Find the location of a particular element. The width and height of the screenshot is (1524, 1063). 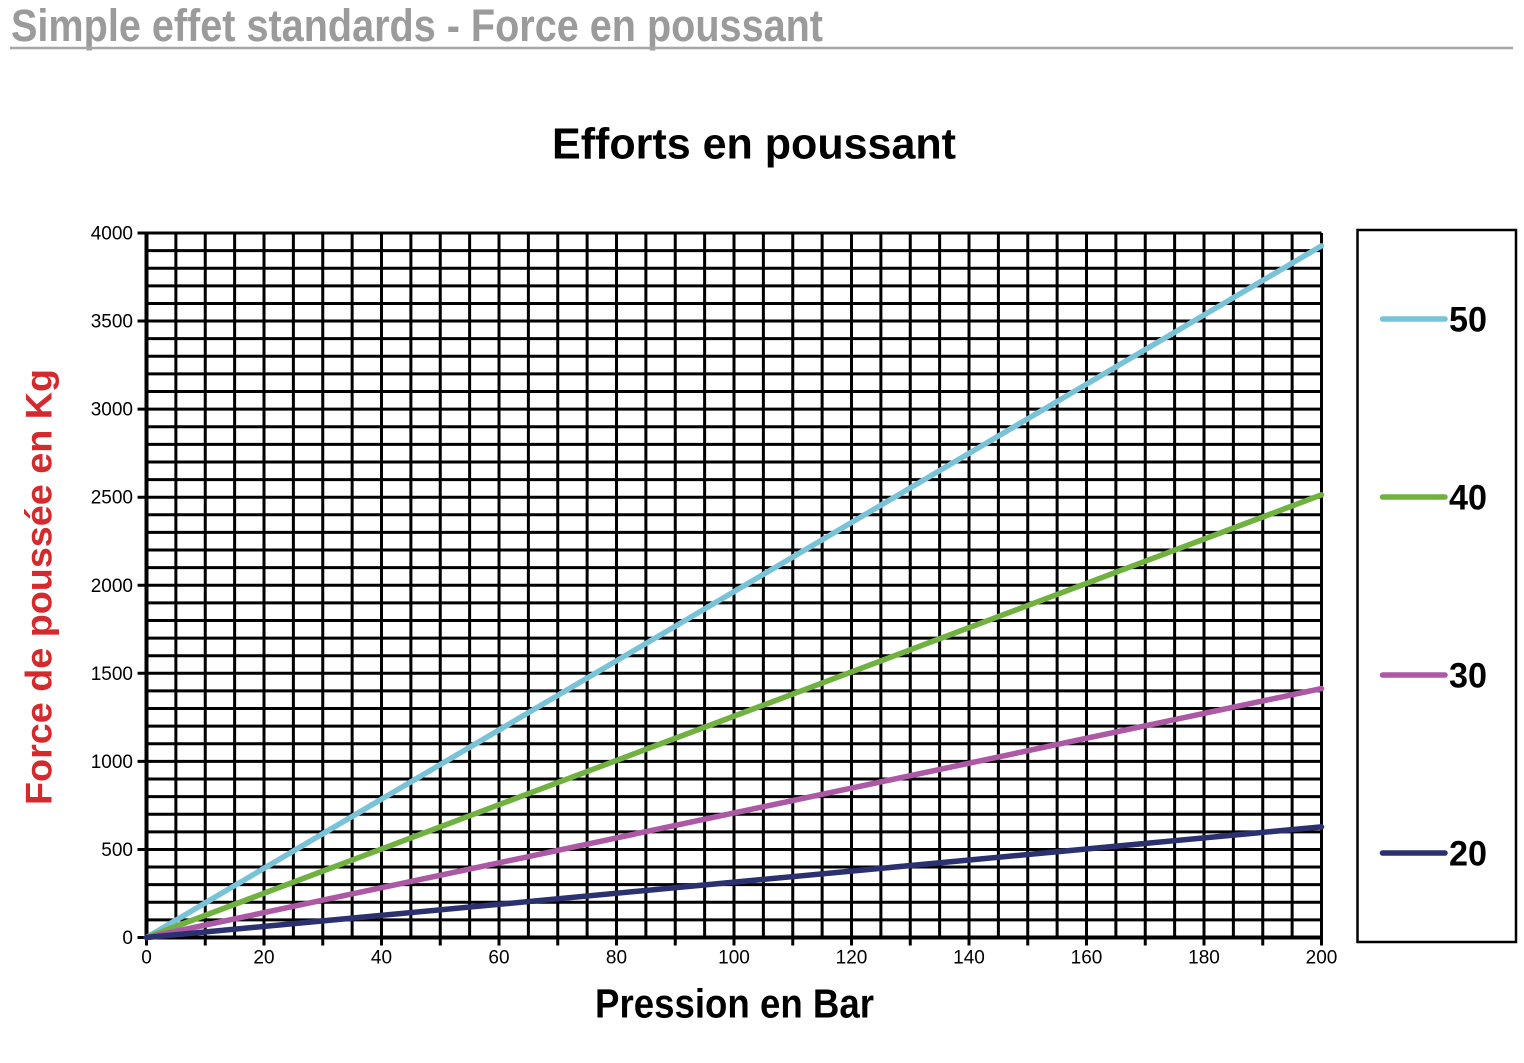

svg-text: 80 is located at coordinates (616, 958).